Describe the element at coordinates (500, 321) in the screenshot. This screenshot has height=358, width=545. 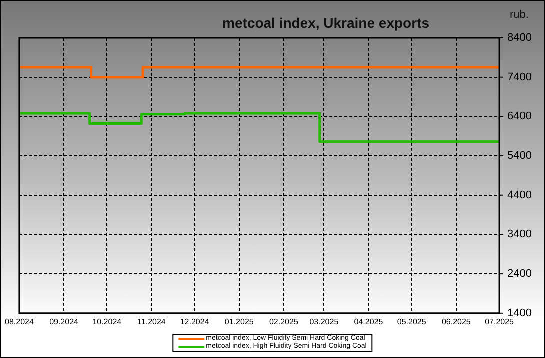
I see `x-tick-label: 07.2025` at that location.